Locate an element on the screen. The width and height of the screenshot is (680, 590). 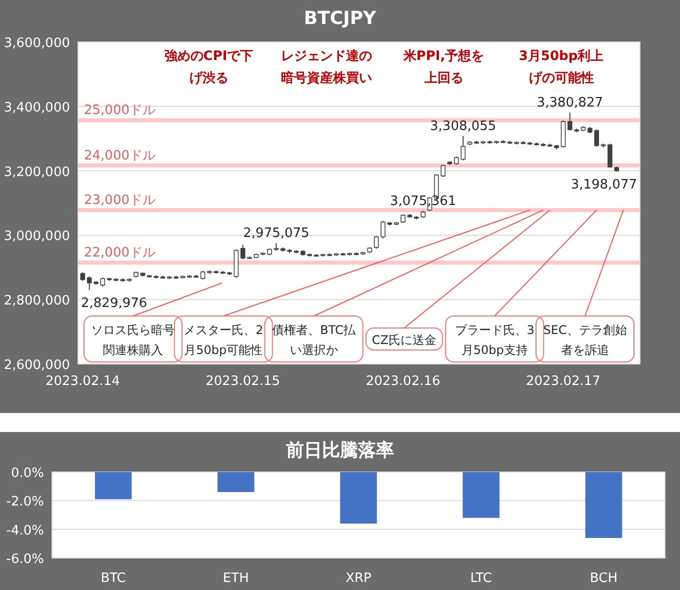
annotation: 3,198,077 is located at coordinates (603, 184).